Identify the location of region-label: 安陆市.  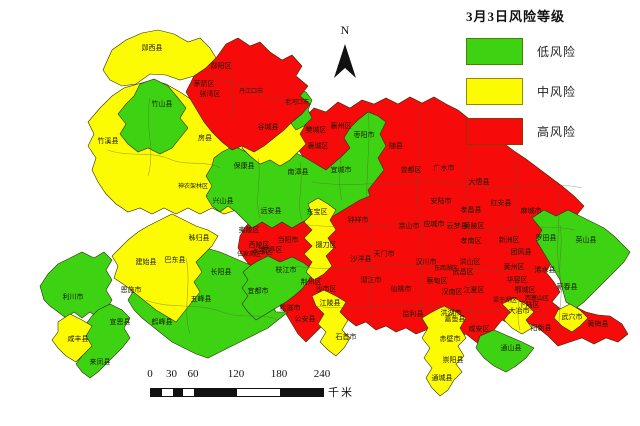
(441, 200).